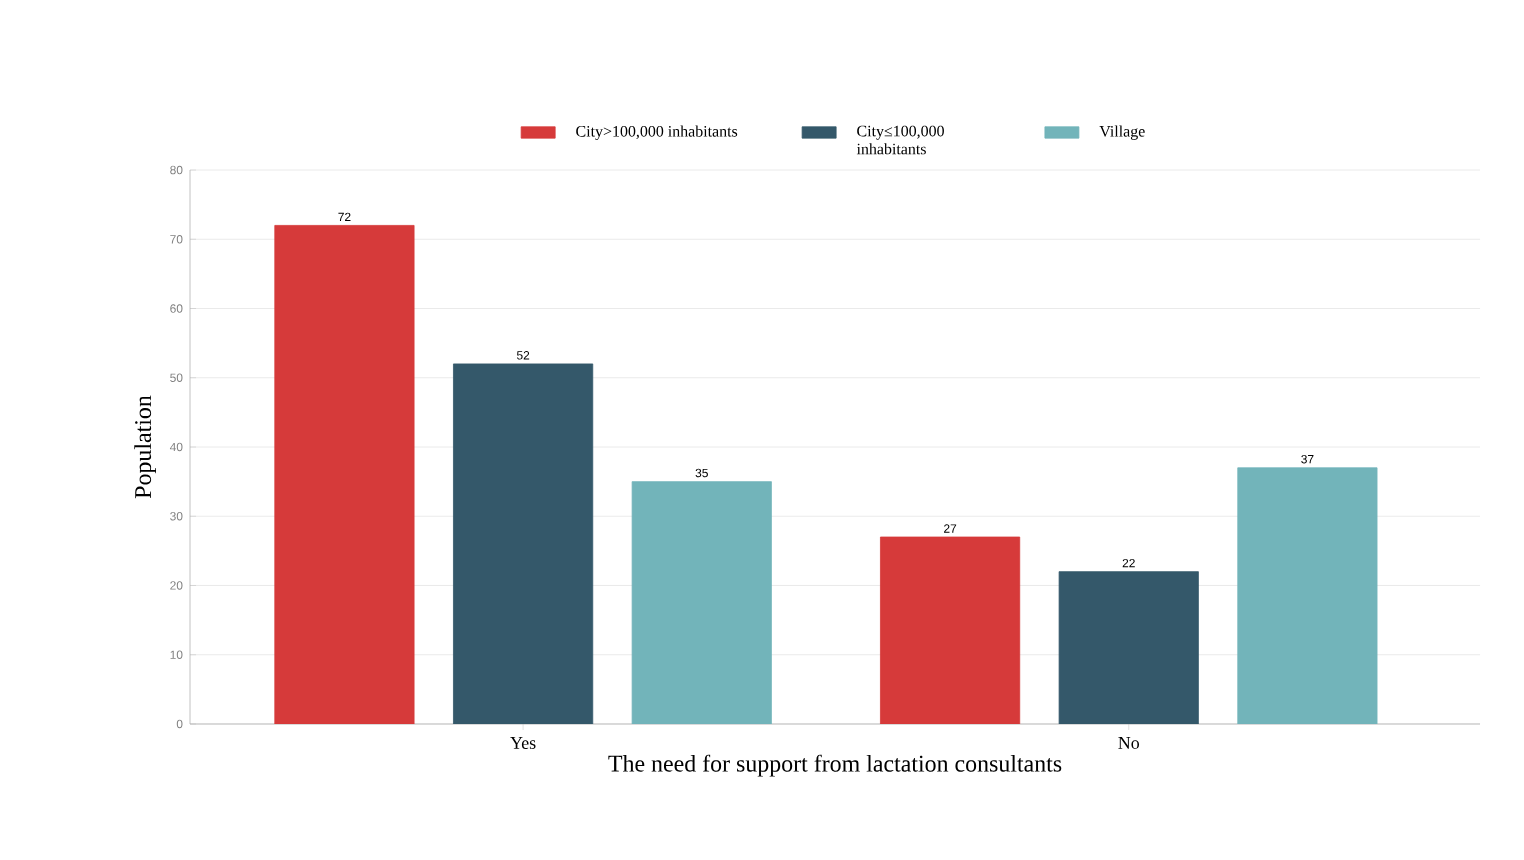 This screenshot has height=860, width=1524. What do you see at coordinates (145, 447) in the screenshot?
I see `y-axis-title: Population` at bounding box center [145, 447].